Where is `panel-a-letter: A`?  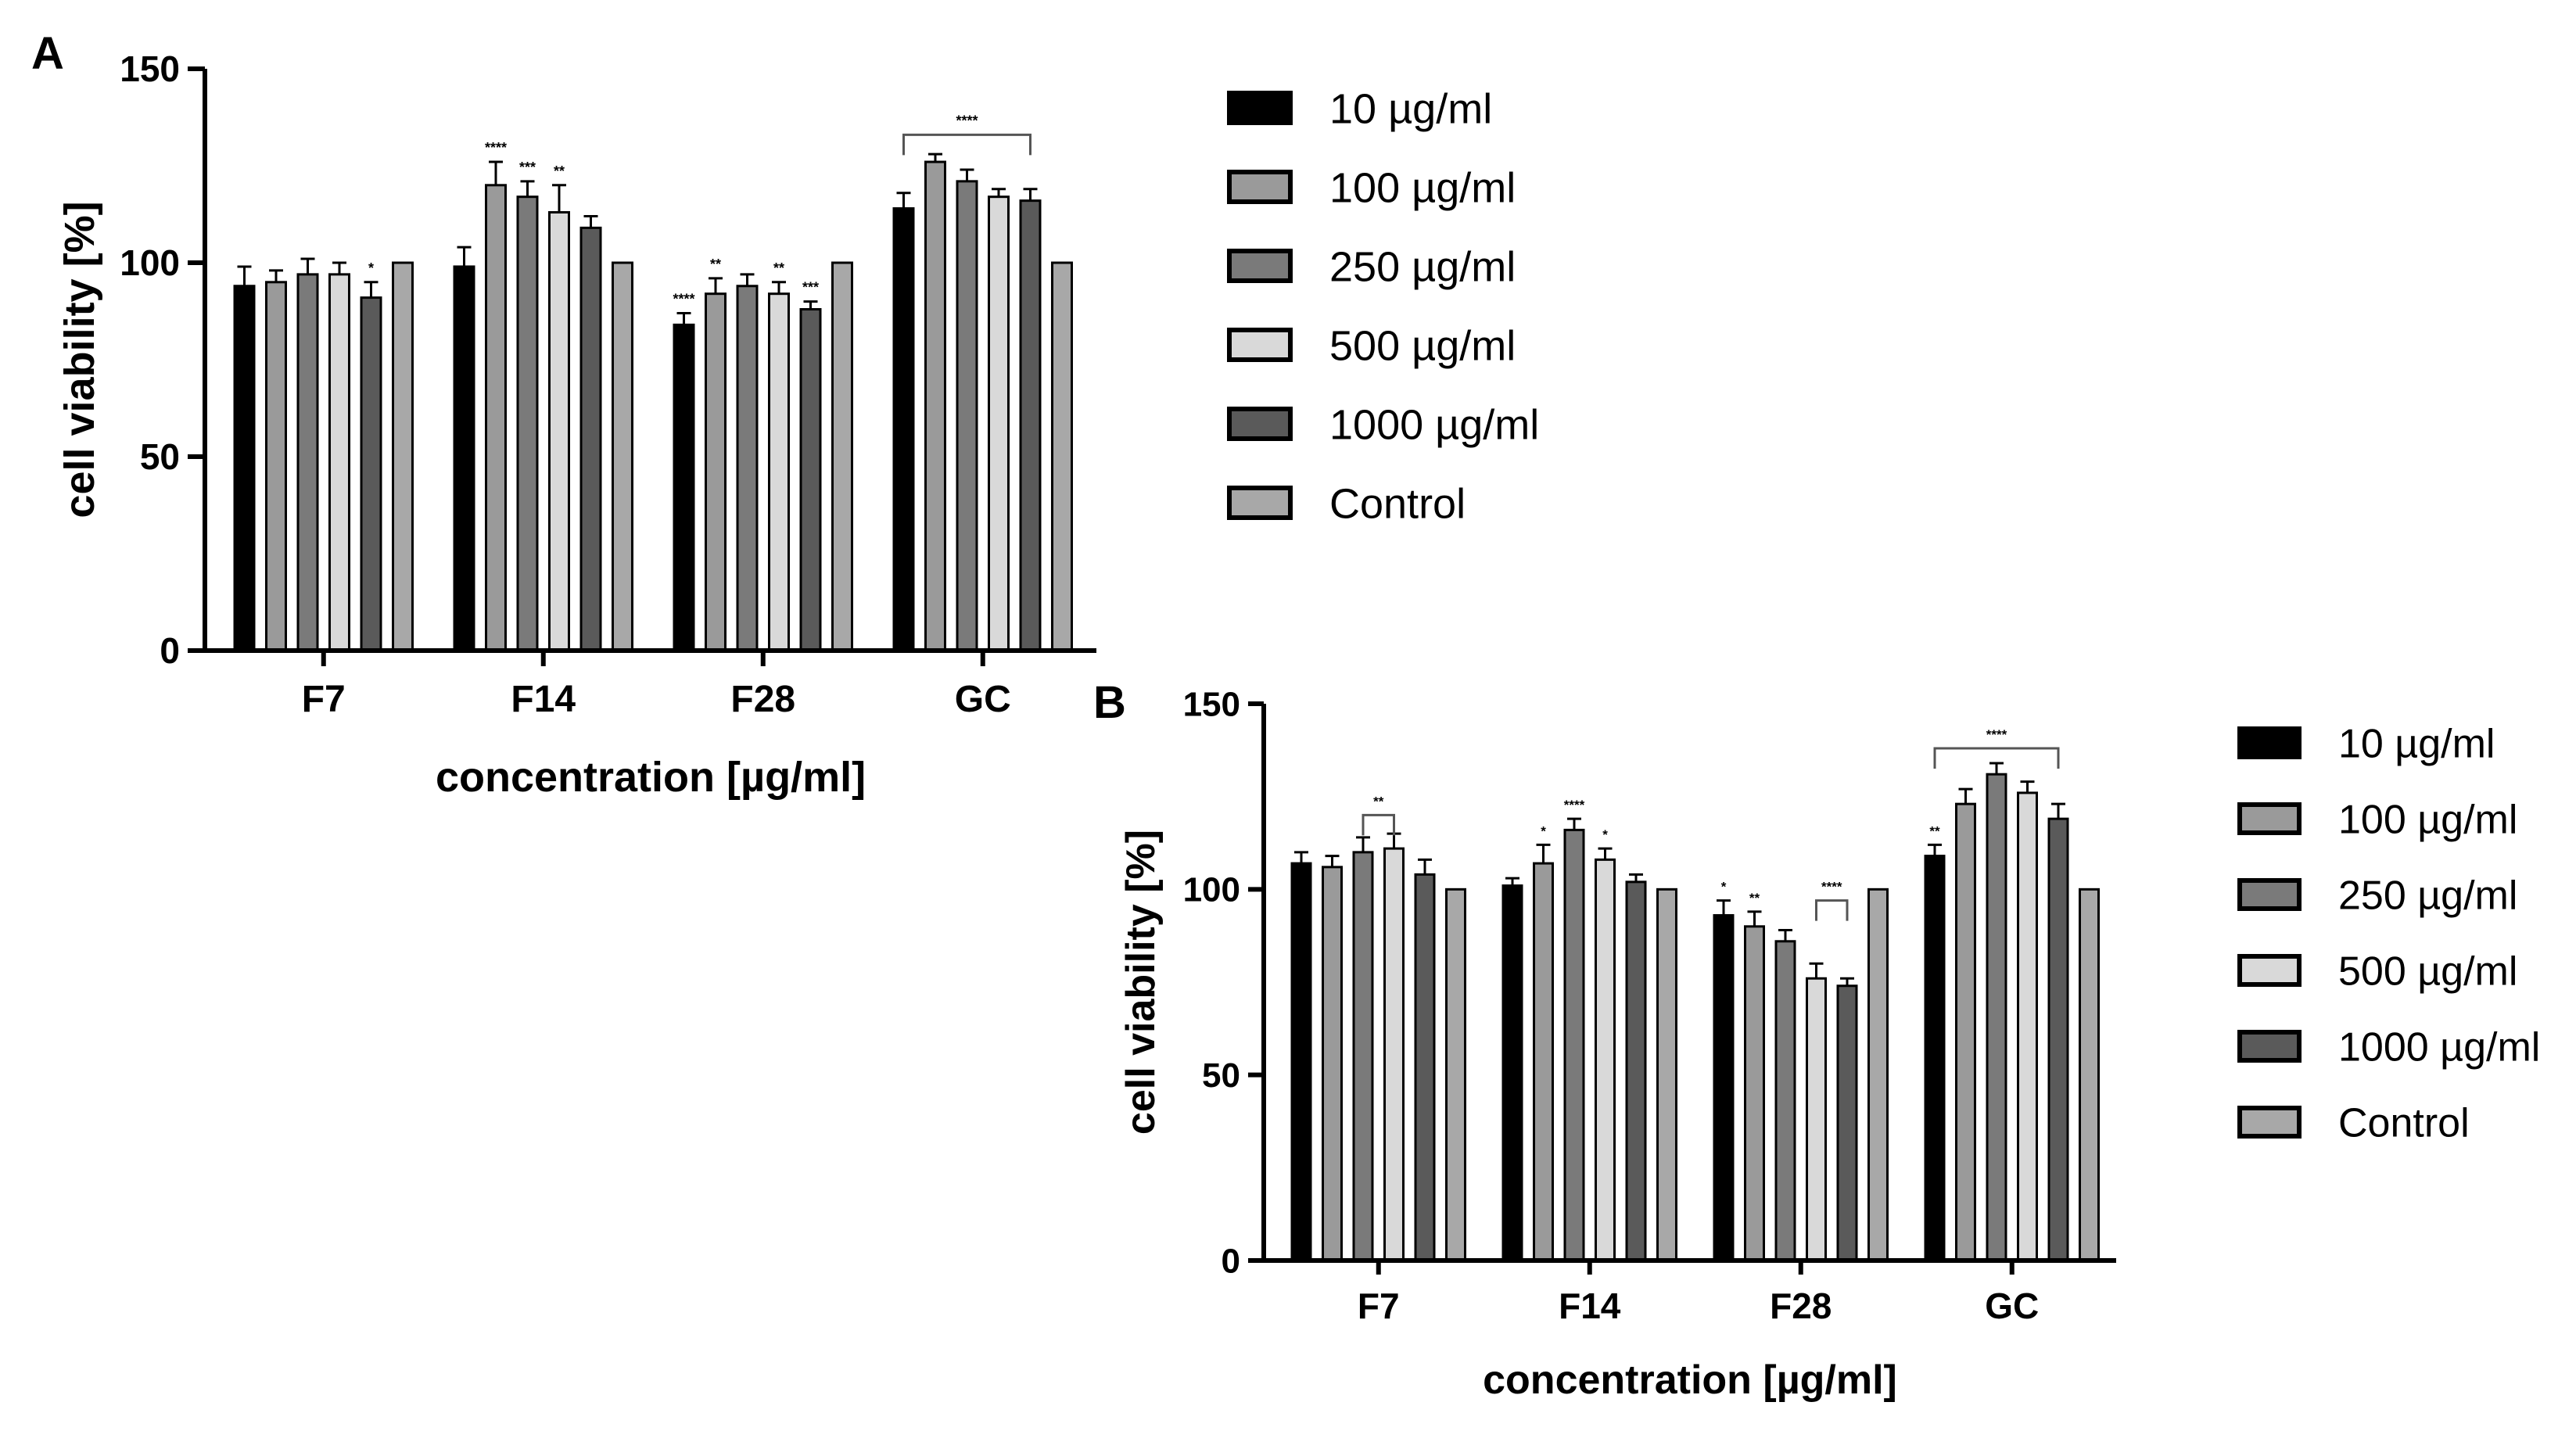 panel-a-letter: A is located at coordinates (47, 54).